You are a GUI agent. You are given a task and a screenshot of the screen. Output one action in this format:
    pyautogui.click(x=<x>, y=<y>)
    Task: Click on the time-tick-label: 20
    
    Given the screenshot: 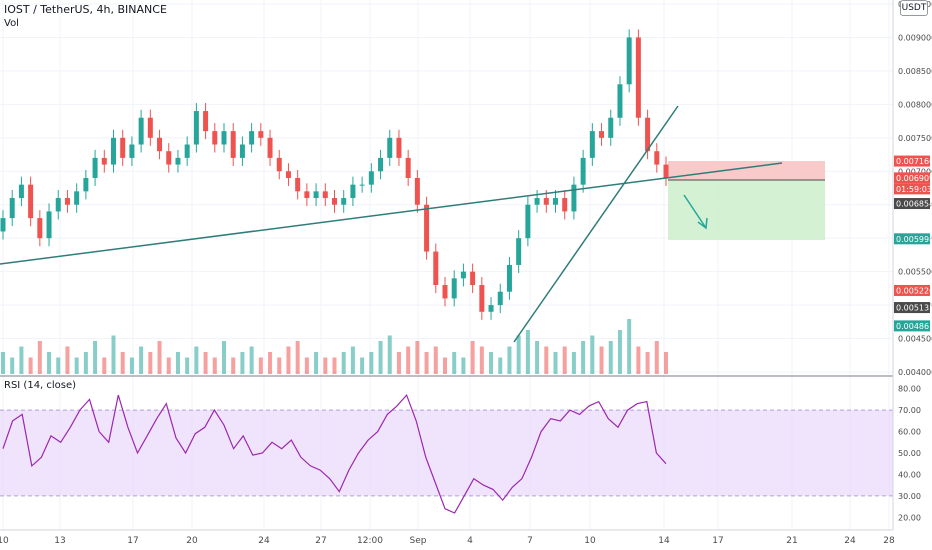 What is the action you would take?
    pyautogui.click(x=192, y=541)
    